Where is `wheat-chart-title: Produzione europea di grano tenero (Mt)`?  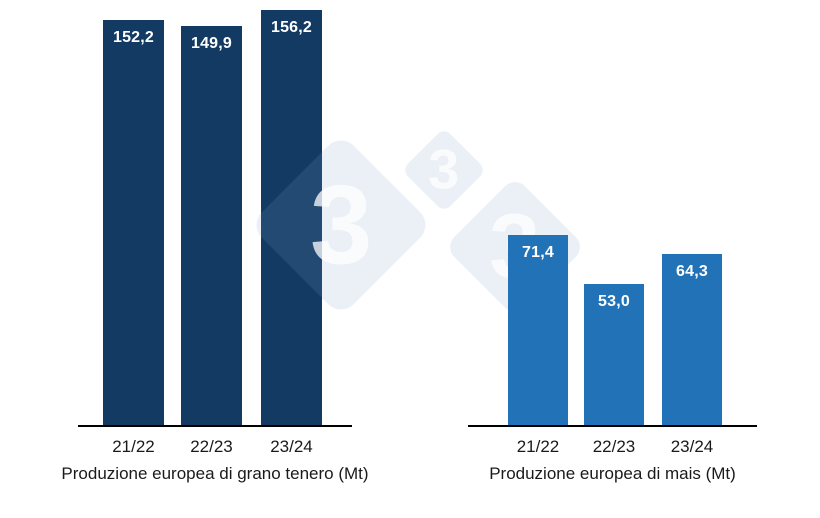 wheat-chart-title: Produzione europea di grano tenero (Mt) is located at coordinates (215, 473).